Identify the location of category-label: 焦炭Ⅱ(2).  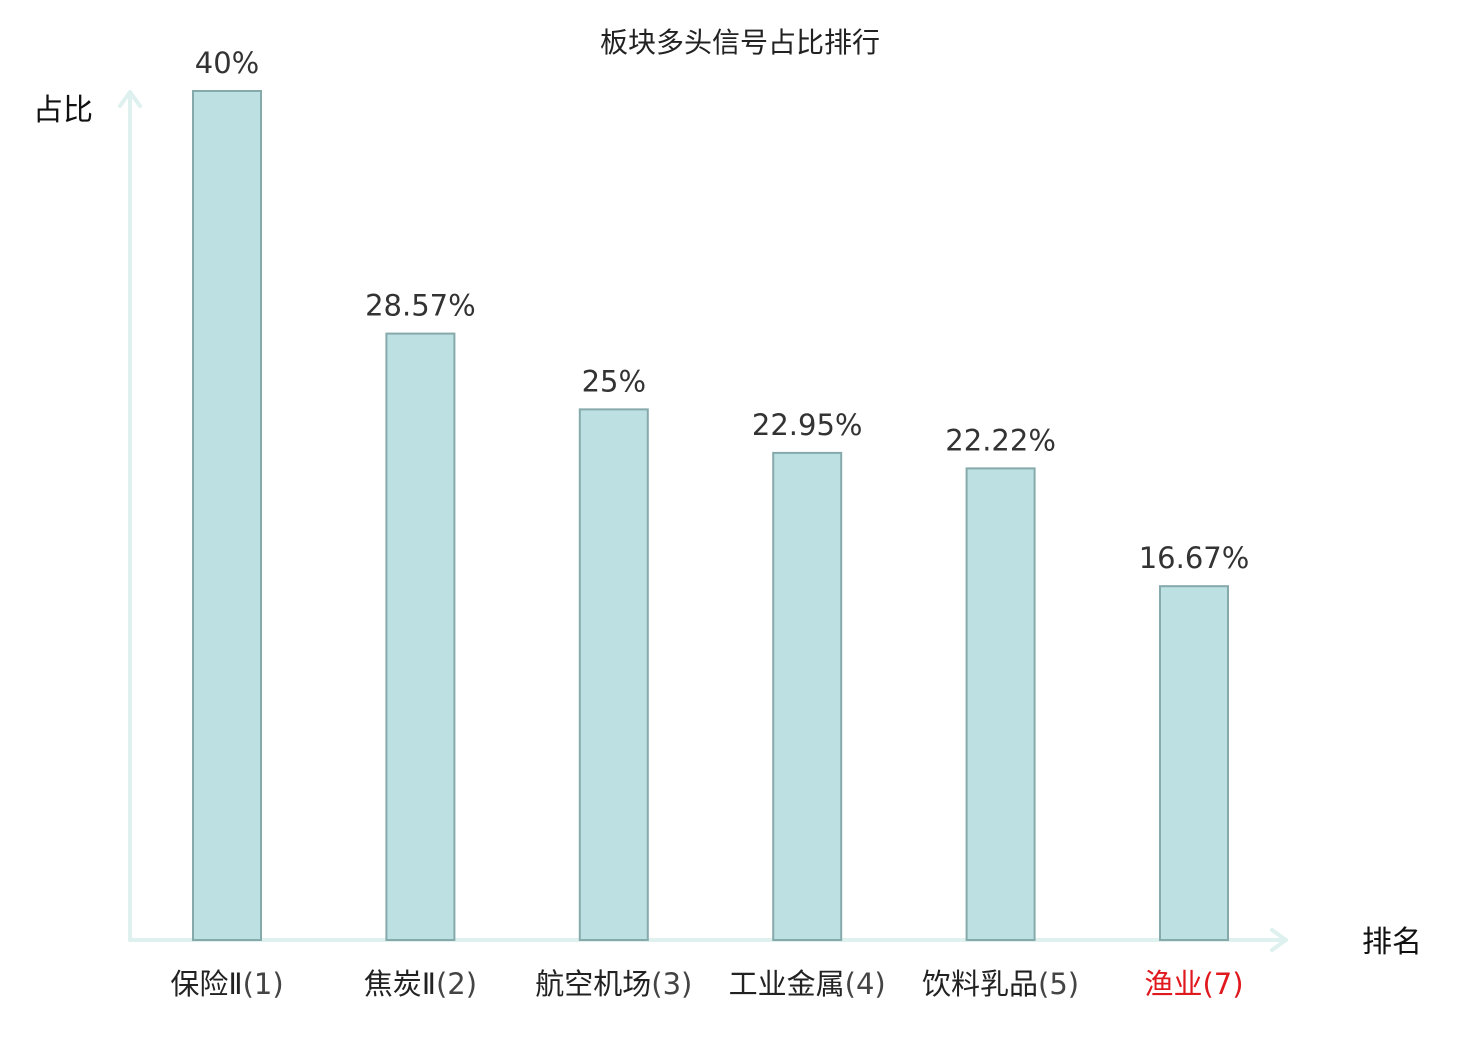
(420, 984).